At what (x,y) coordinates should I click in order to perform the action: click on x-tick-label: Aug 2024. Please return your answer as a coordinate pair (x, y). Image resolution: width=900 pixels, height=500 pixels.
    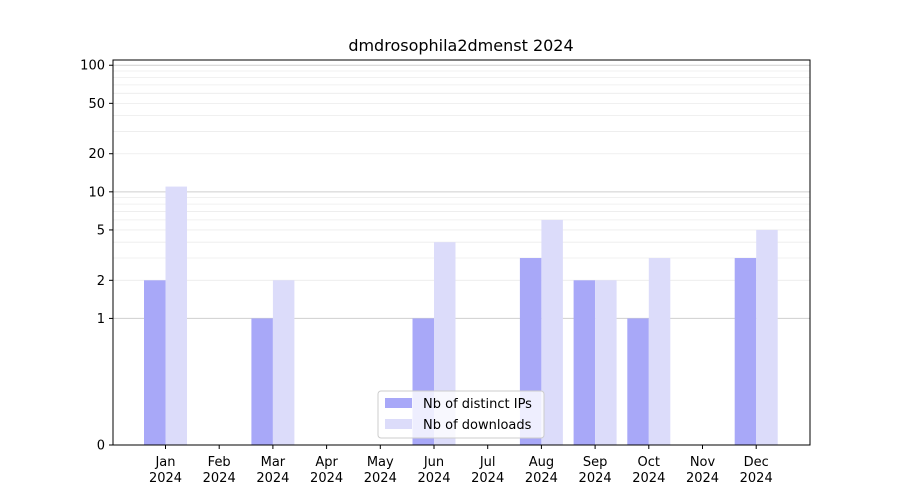
    Looking at the image, I should click on (541, 470).